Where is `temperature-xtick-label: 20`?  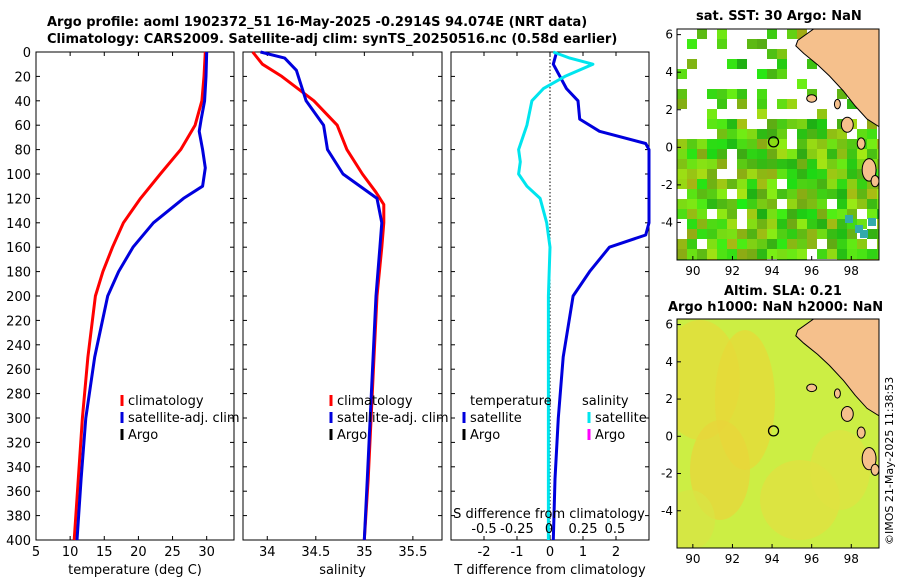
temperature-xtick-label: 20 is located at coordinates (138, 552).